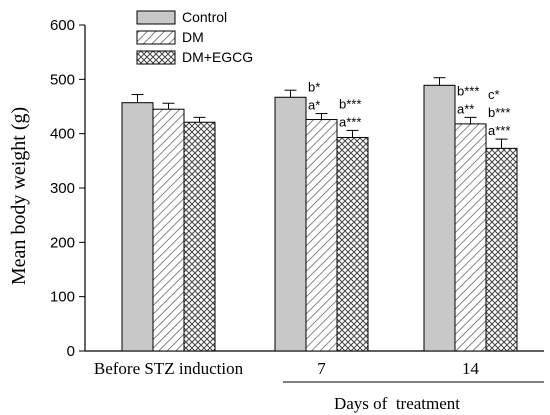  Describe the element at coordinates (471, 368) in the screenshot. I see `category-label: 14` at that location.